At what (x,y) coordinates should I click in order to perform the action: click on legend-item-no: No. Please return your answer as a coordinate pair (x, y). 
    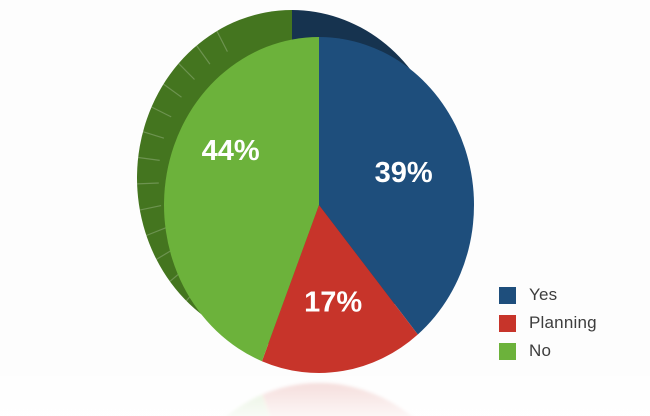
    Looking at the image, I should click on (548, 351).